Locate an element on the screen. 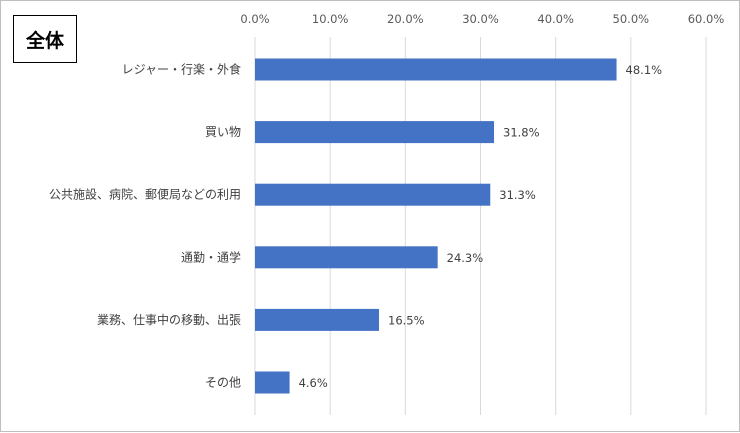 The image size is (740, 433). tick-labels: 0.0% 10.0% 20.0% 30.0% 40.0% 50.0% 60.0% is located at coordinates (482, 19).